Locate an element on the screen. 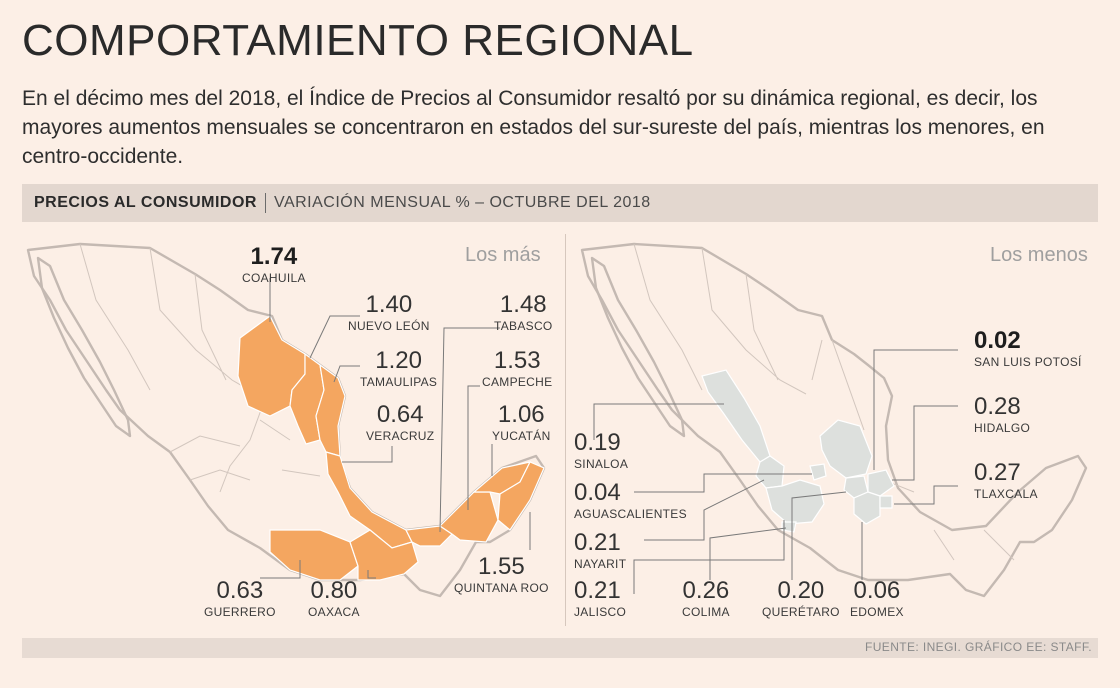 The height and width of the screenshot is (688, 1120). label-san-luis-potosi: 0.02 SAN LUIS POTOSÍ is located at coordinates (1028, 349).